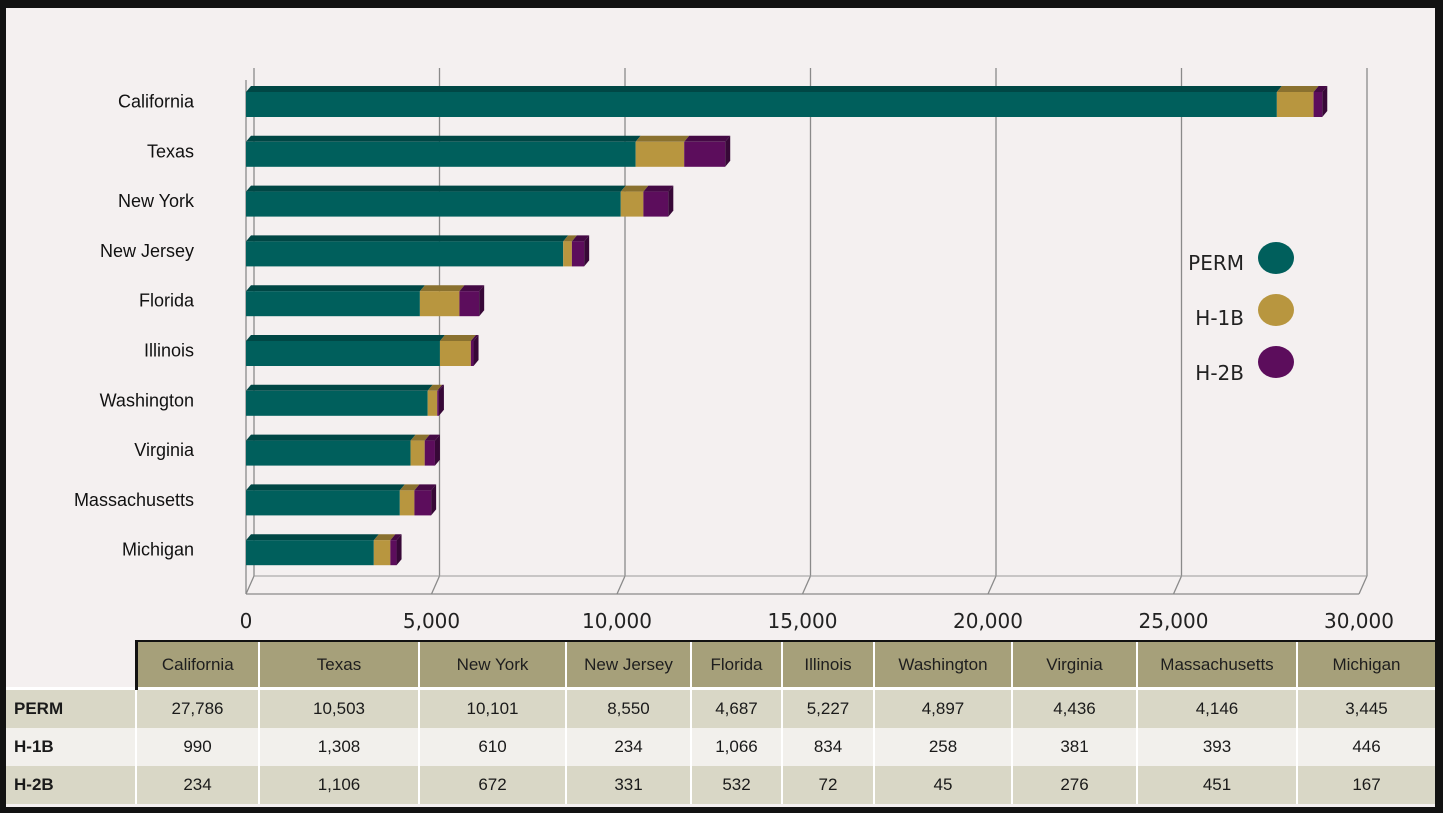 The height and width of the screenshot is (813, 1443). I want to click on category-label: California, so click(156, 102).